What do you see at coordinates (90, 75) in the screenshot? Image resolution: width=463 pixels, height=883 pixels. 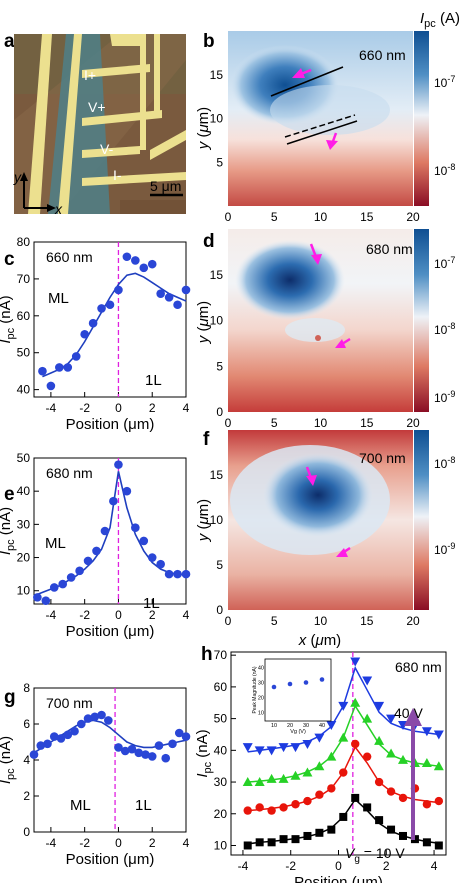 I see `electrode-label: I+` at bounding box center [90, 75].